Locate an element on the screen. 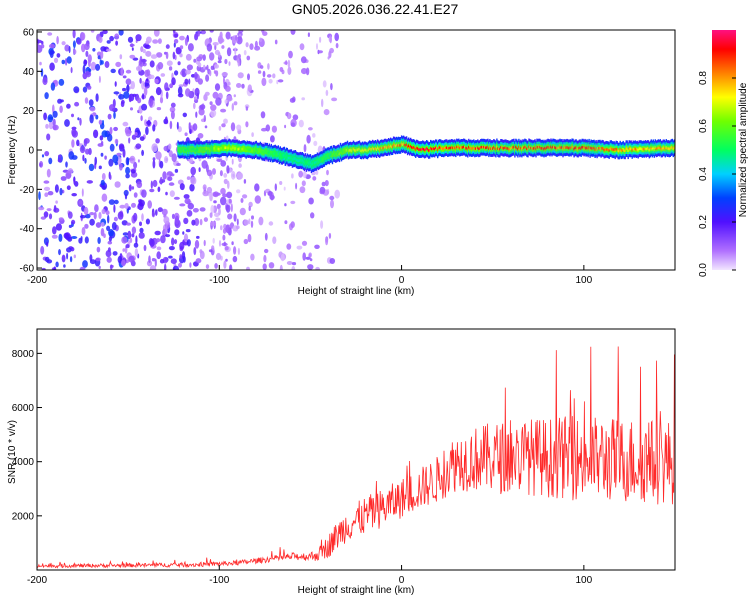  snr-x-tick-label: -200 is located at coordinates (37, 580).